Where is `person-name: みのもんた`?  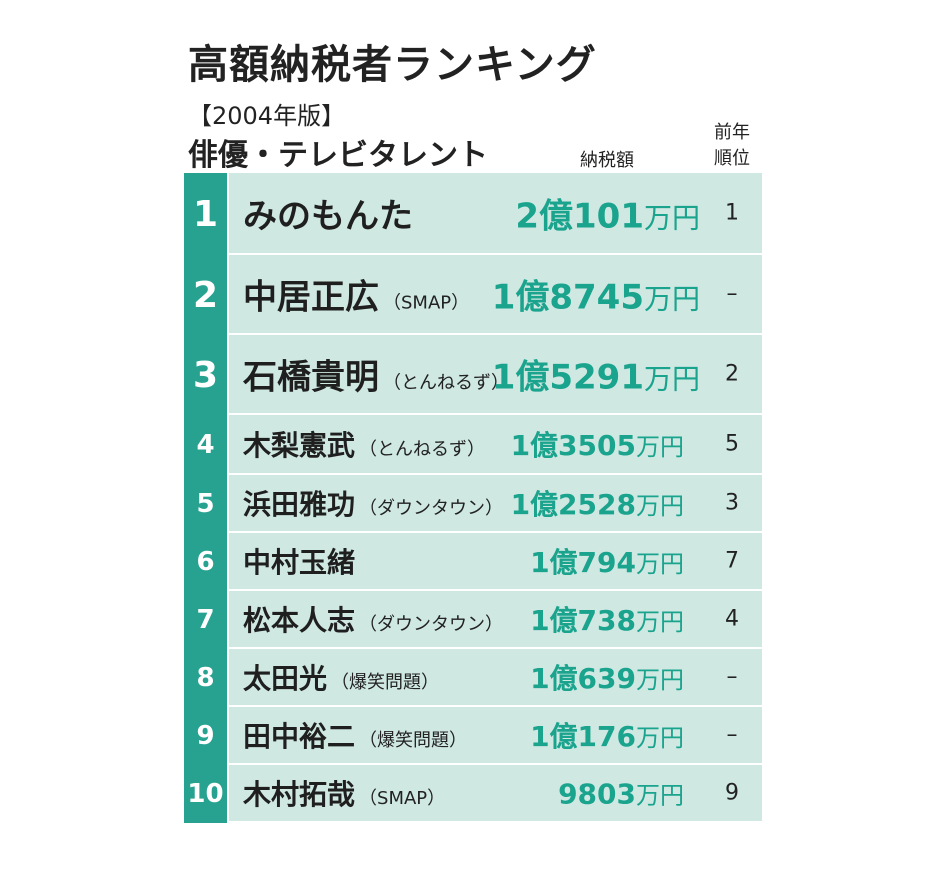
person-name: みのもんた is located at coordinates (328, 216).